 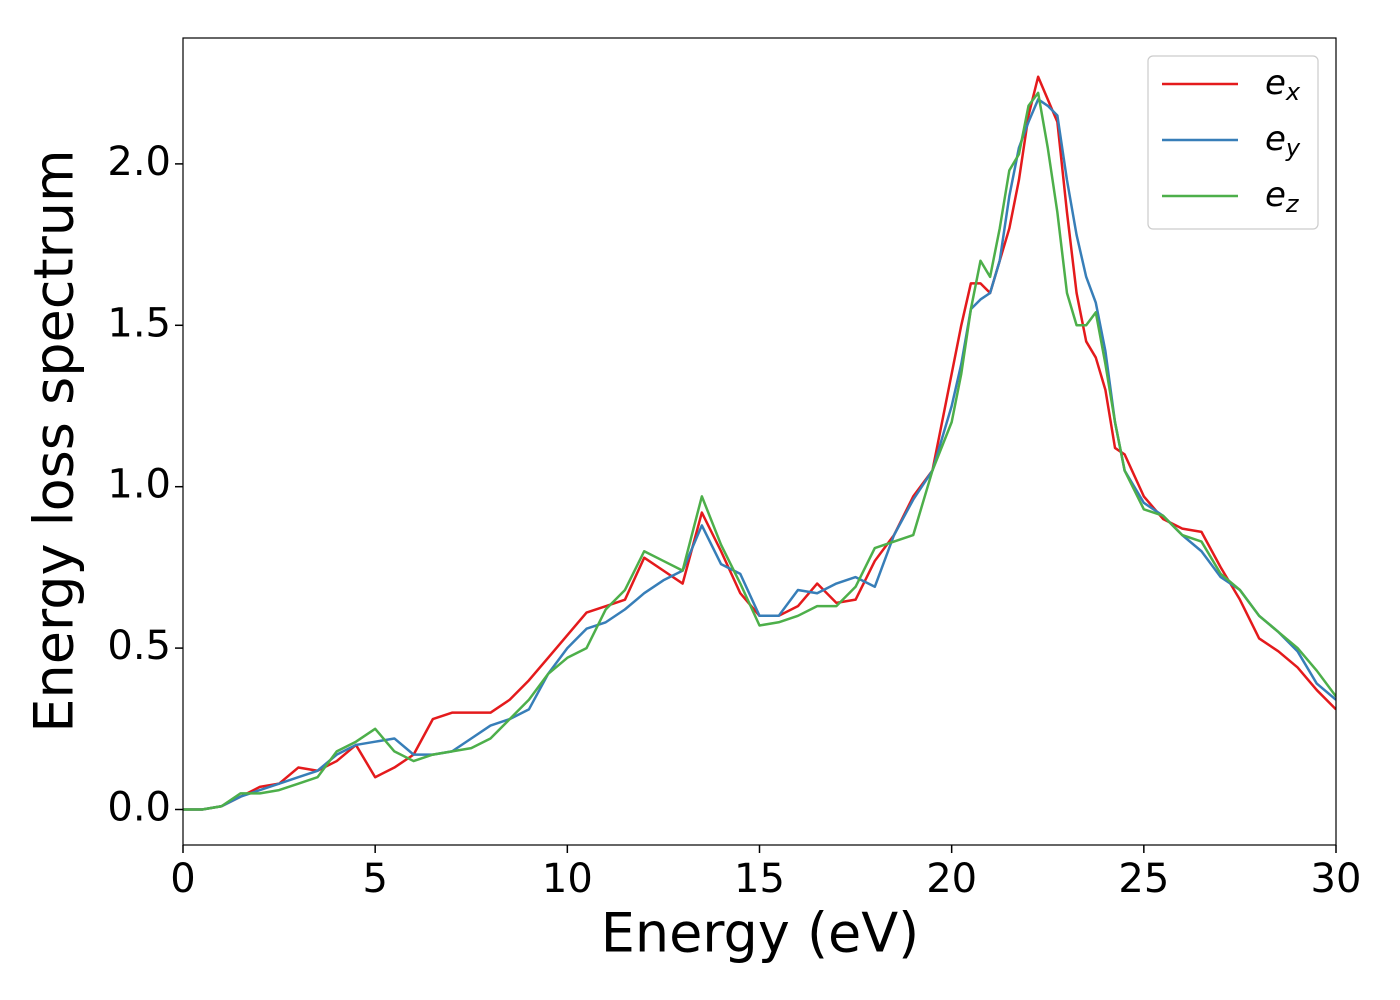 I want to click on x-tick-label: 30, so click(x=1336, y=879).